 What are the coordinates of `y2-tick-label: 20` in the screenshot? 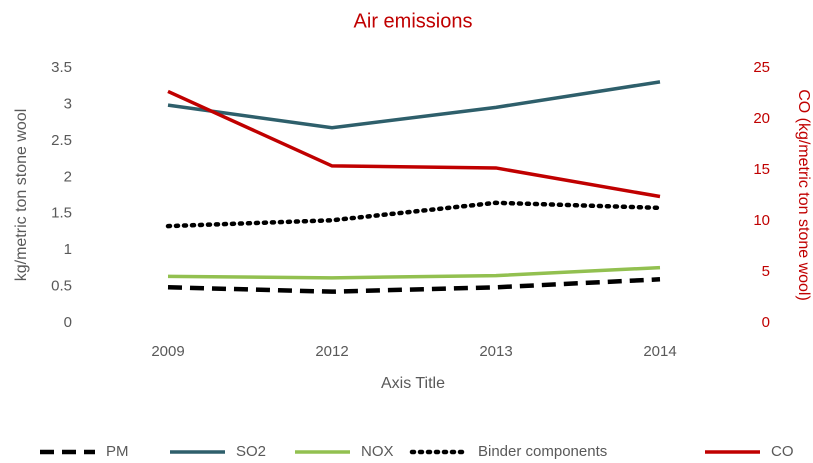 It's located at (761, 118).